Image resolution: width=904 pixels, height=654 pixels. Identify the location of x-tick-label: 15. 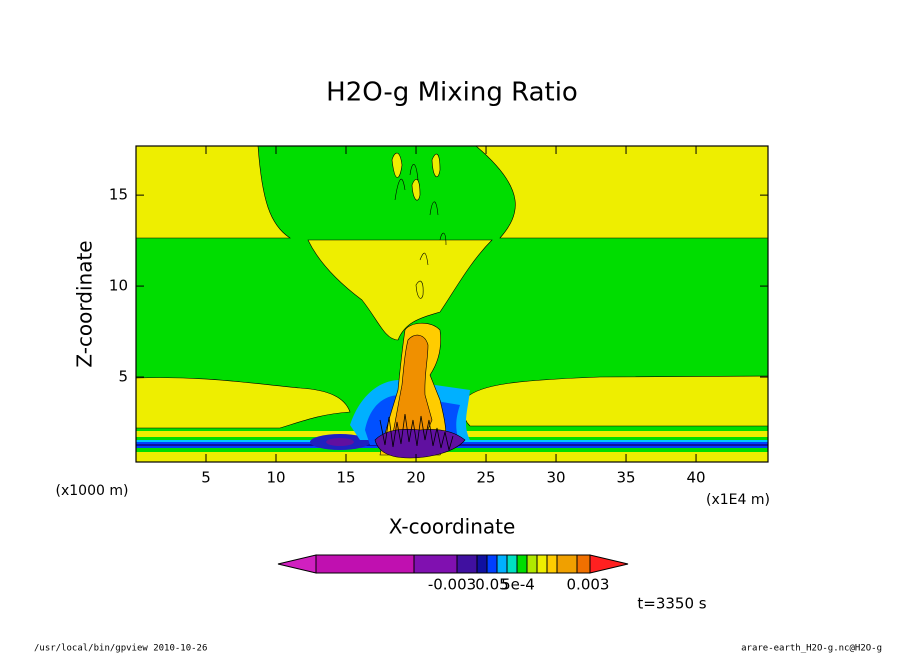
(345, 478).